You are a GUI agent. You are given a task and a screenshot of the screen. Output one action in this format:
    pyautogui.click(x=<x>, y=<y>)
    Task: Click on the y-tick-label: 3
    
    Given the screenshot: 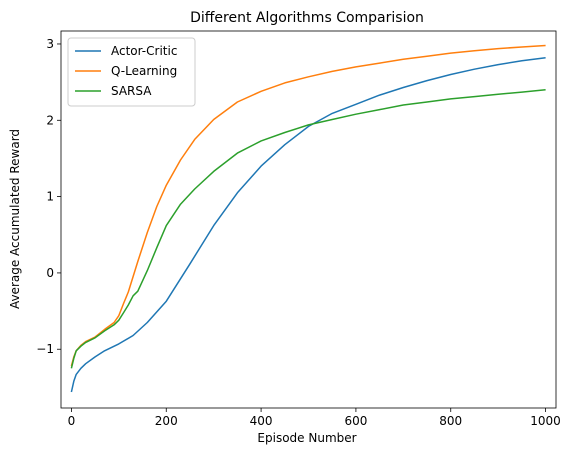 What is the action you would take?
    pyautogui.click(x=50, y=44)
    